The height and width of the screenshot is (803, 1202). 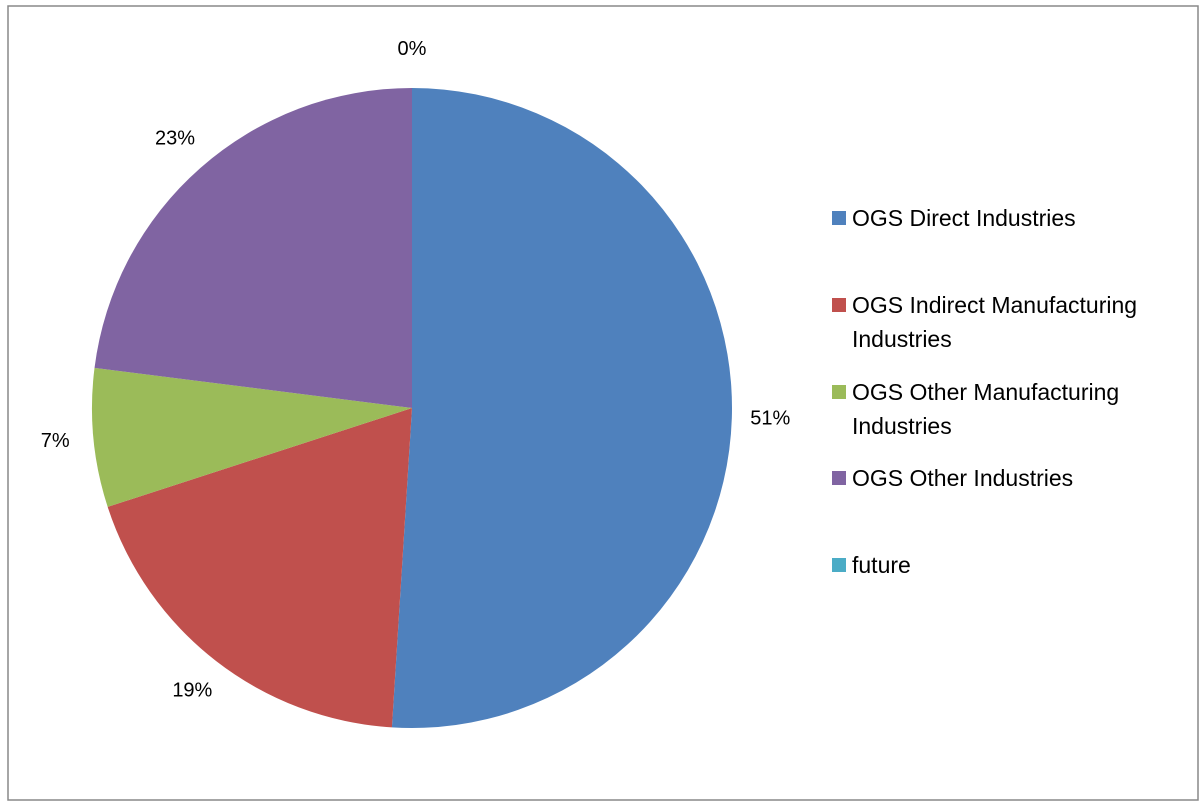 I want to click on legend-item: OGS Direct Industries, so click(x=1012, y=218).